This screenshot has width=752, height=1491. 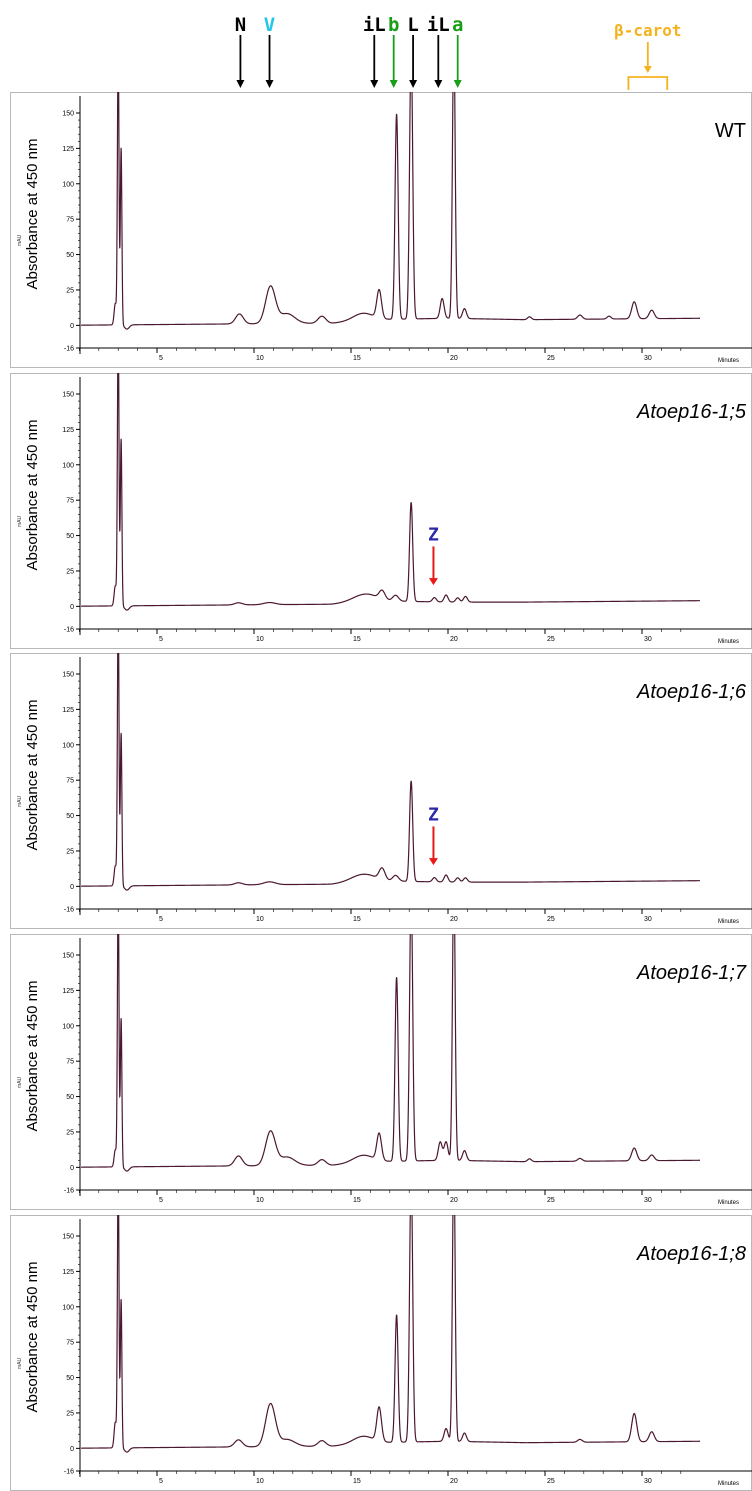 What do you see at coordinates (433, 582) in the screenshot?
I see `z-marker-arrowhead` at bounding box center [433, 582].